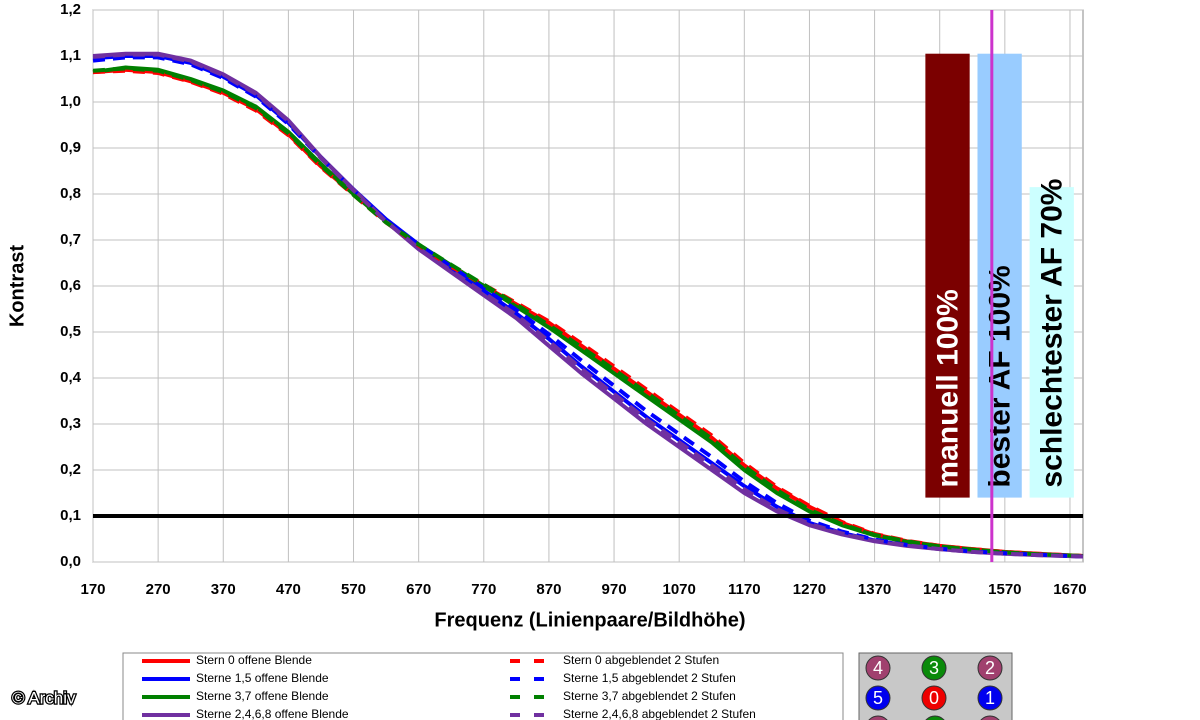  Describe the element at coordinates (649, 678) in the screenshot. I see `legend-label: Sterne 1,5 abgeblendet 2 Stufen` at that location.